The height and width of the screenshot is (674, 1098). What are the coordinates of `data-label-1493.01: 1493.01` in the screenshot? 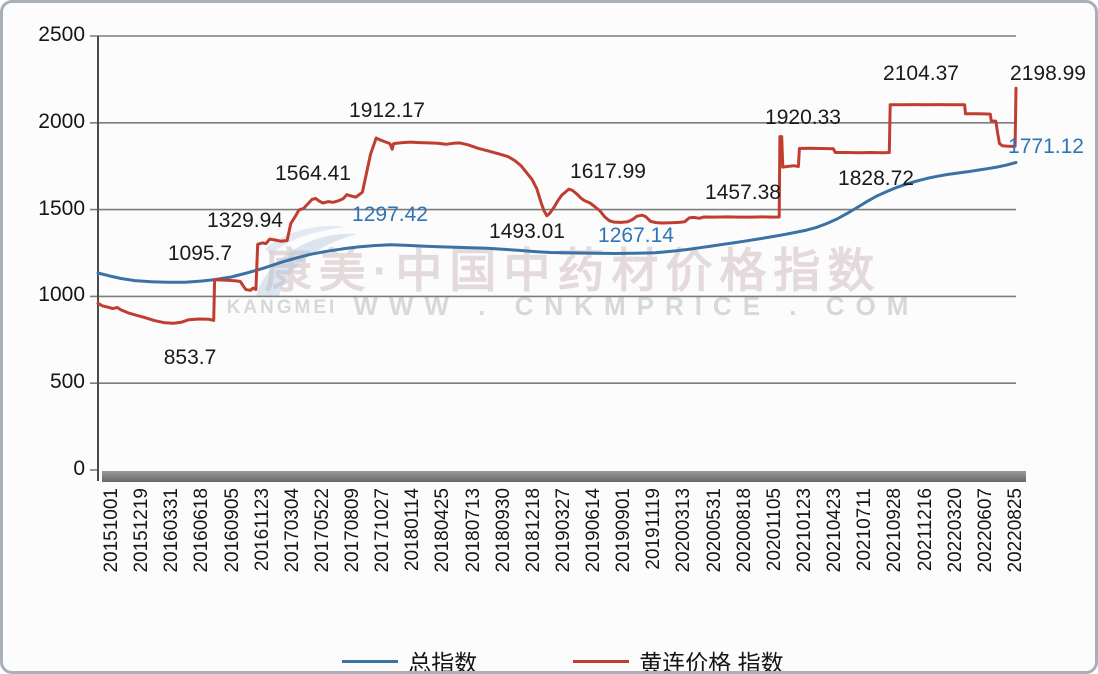 It's located at (527, 231).